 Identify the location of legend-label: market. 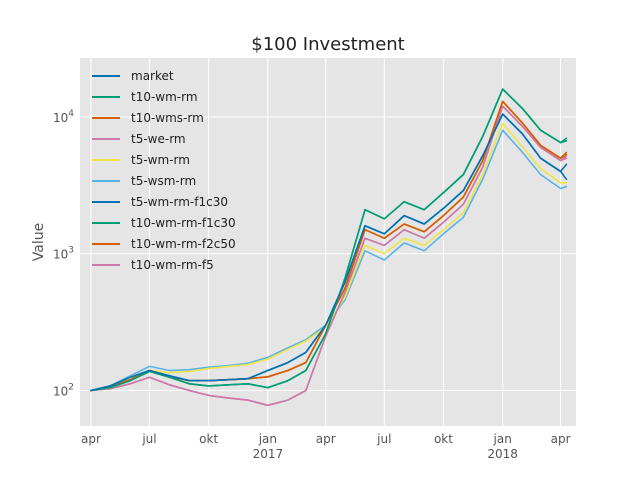
(152, 76).